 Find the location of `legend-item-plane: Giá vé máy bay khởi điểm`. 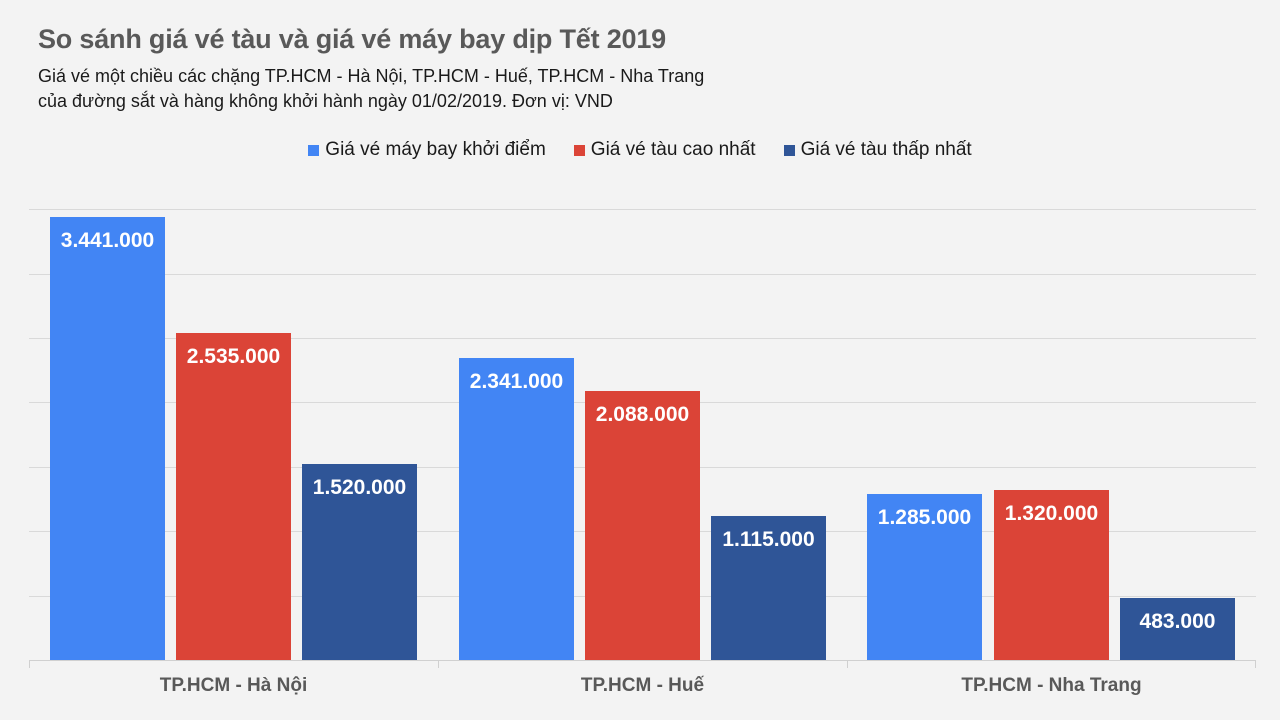

legend-item-plane: Giá vé máy bay khởi điểm is located at coordinates (427, 150).